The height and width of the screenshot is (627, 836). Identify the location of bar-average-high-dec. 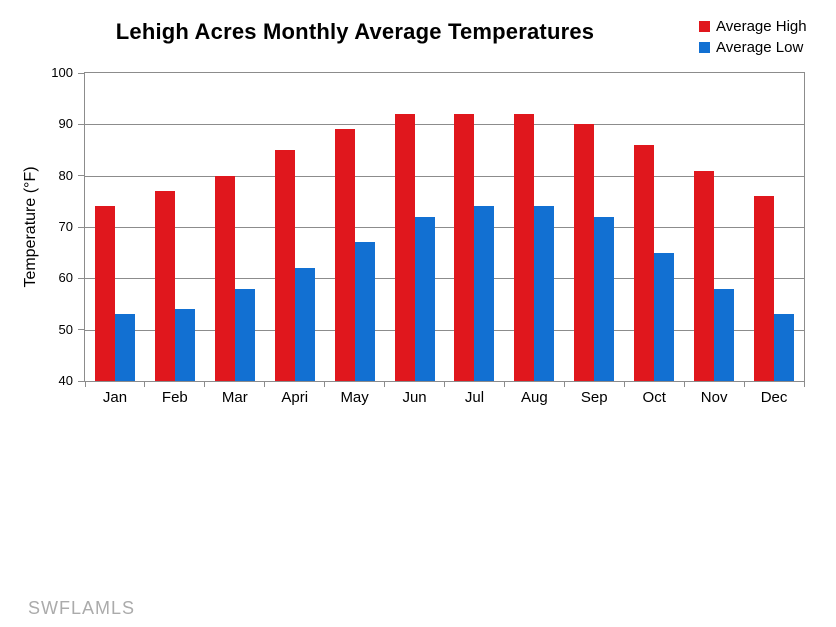
(764, 288).